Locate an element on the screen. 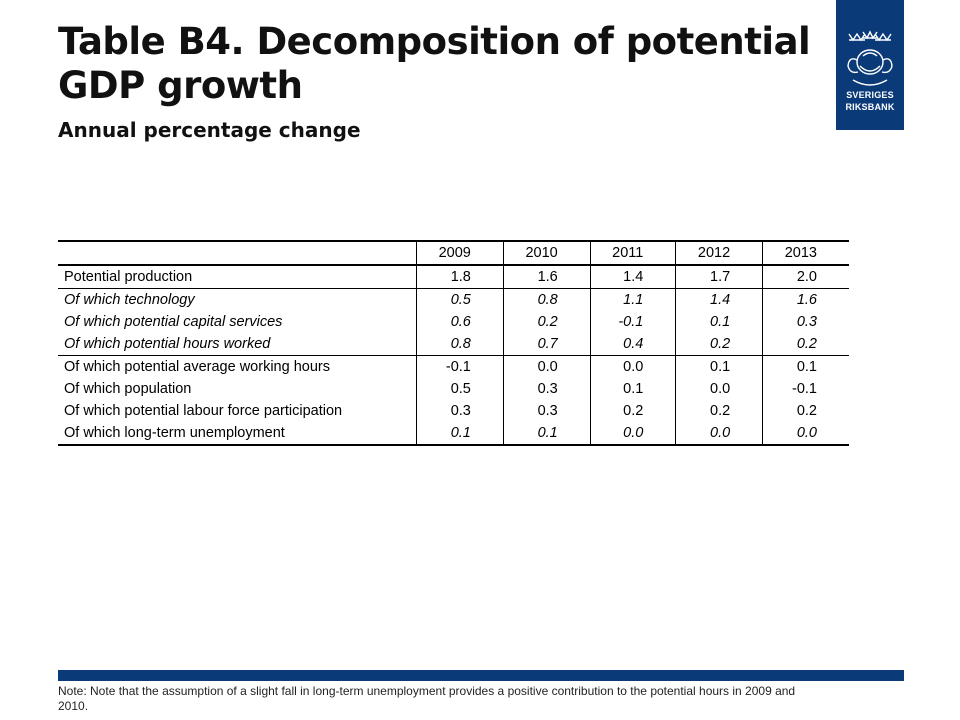  row-label: Of which potential hours worked is located at coordinates (237, 344).